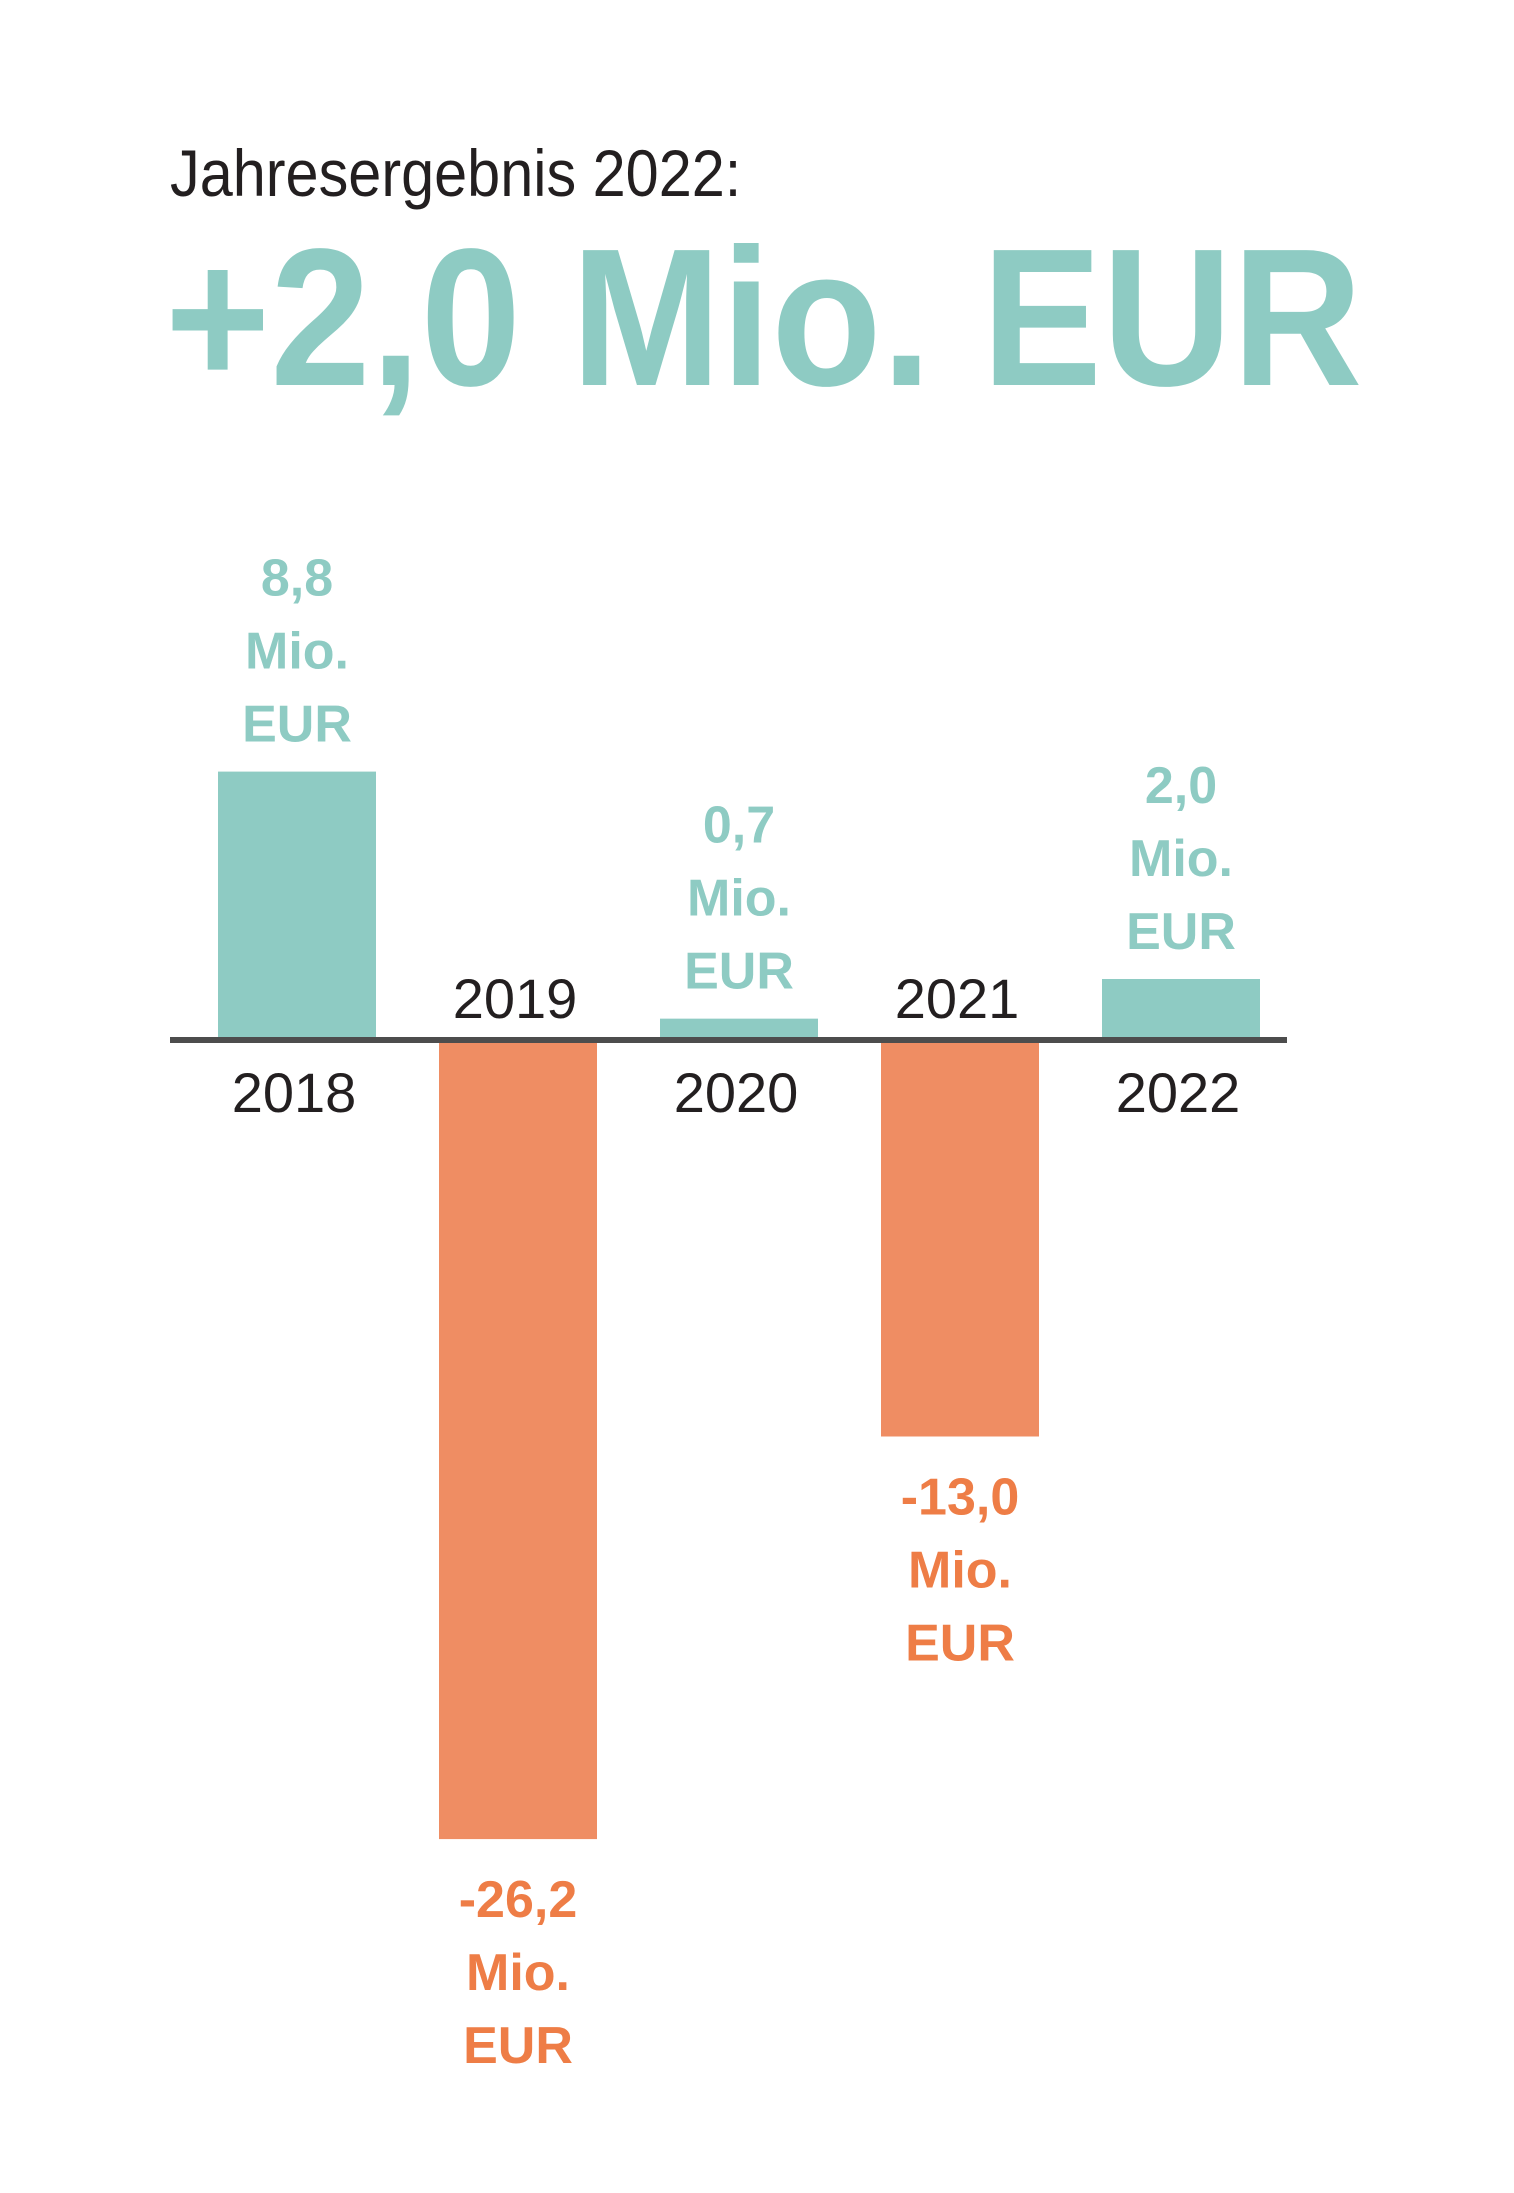 This screenshot has height=2193, width=1514. Describe the element at coordinates (764, 317) in the screenshot. I see `headline-result: +2,0 Mio. EUR` at that location.